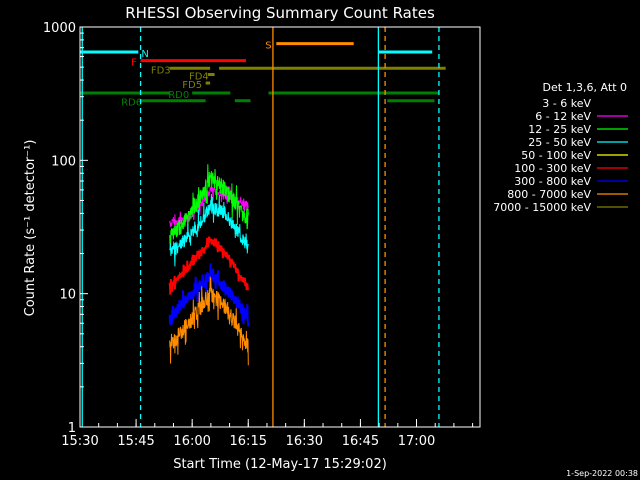  I want to click on series-layer, so click(209, 235).